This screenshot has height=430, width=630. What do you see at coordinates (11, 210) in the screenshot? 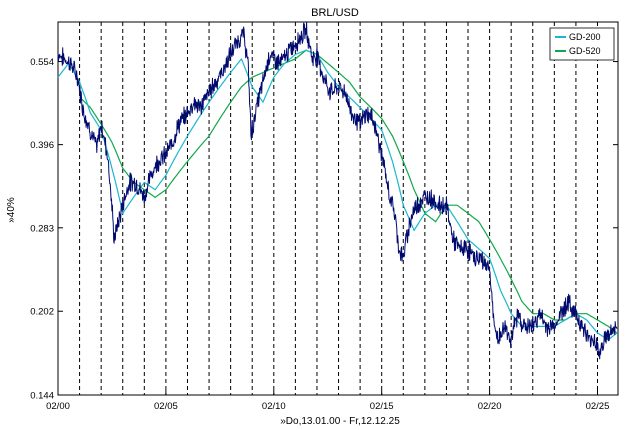
I see `y-axis-label: »40%` at bounding box center [11, 210].